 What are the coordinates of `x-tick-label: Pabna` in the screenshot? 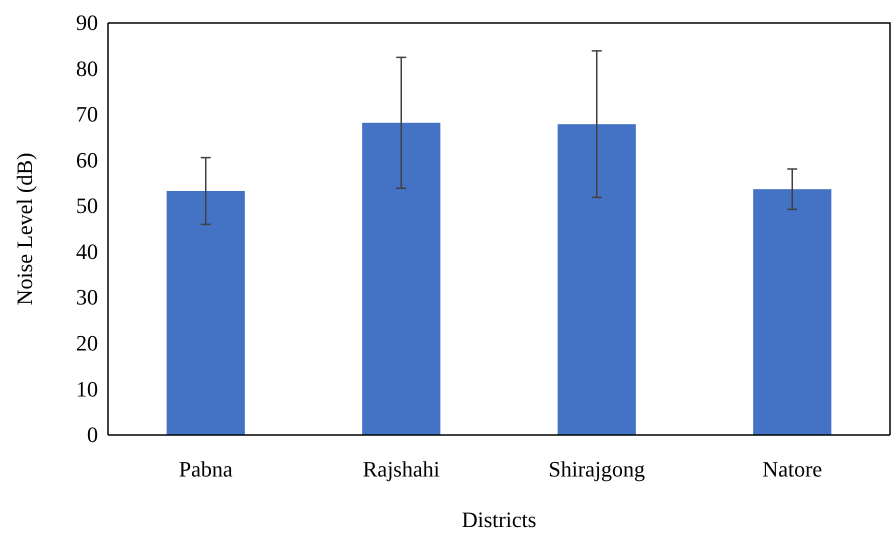 It's located at (205, 469).